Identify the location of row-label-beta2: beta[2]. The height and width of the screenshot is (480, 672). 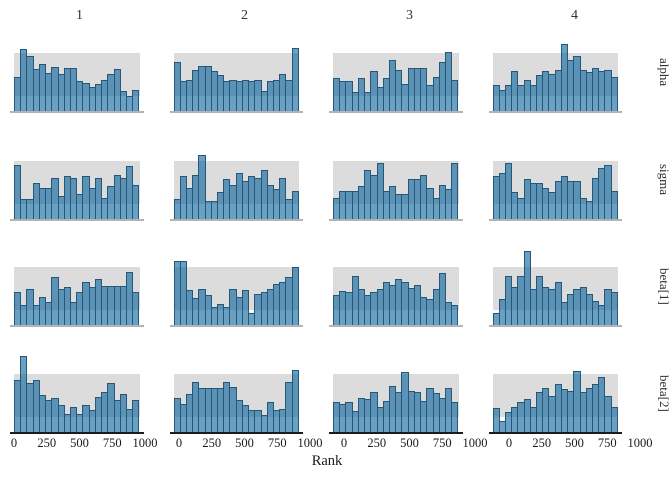
(664, 393).